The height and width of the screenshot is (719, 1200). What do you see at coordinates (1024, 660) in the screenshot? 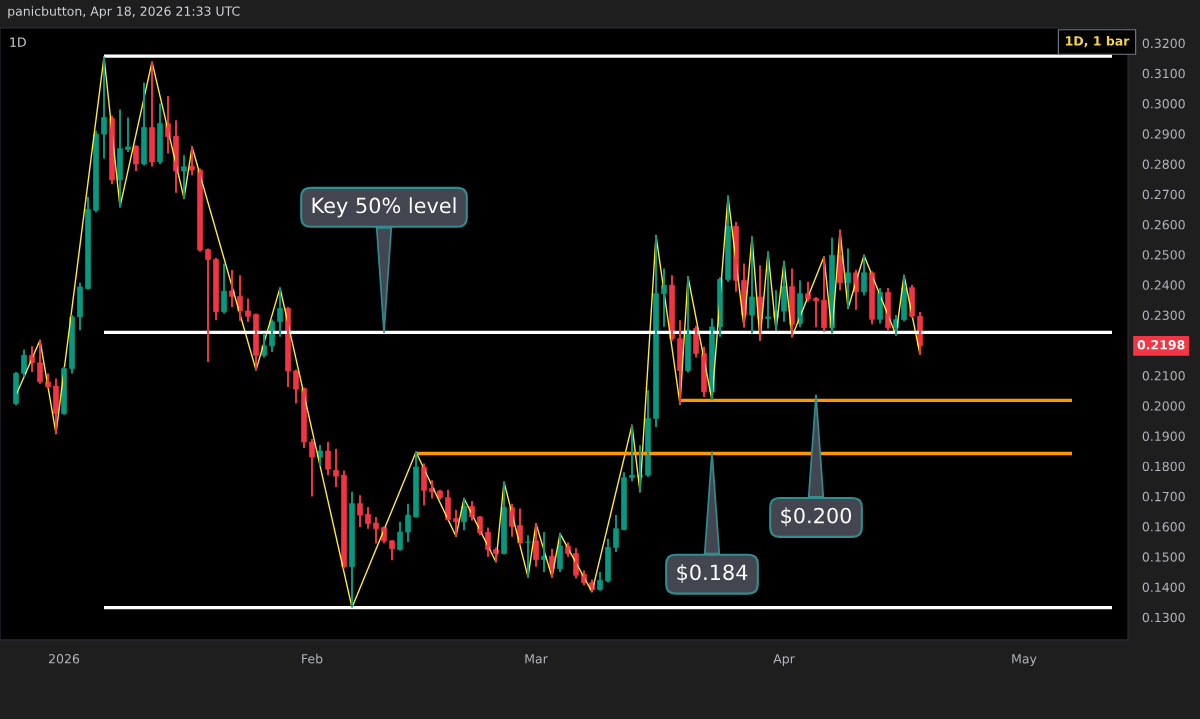
I see `x-tick-label: May` at bounding box center [1024, 660].